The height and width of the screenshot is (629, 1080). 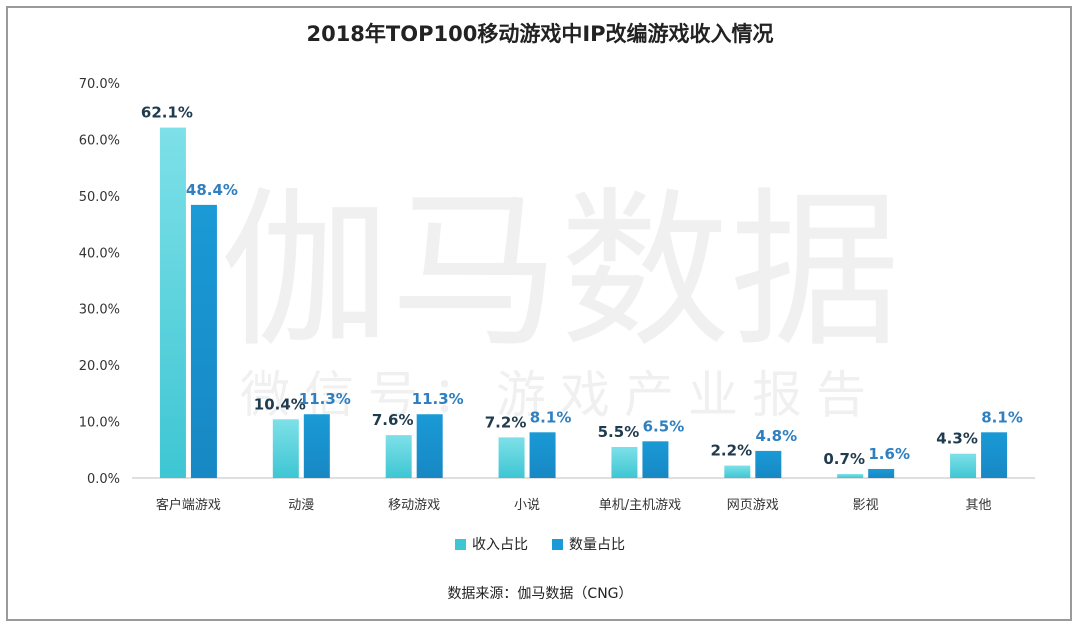 What do you see at coordinates (844, 459) in the screenshot?
I see `data-label: 0.7%` at bounding box center [844, 459].